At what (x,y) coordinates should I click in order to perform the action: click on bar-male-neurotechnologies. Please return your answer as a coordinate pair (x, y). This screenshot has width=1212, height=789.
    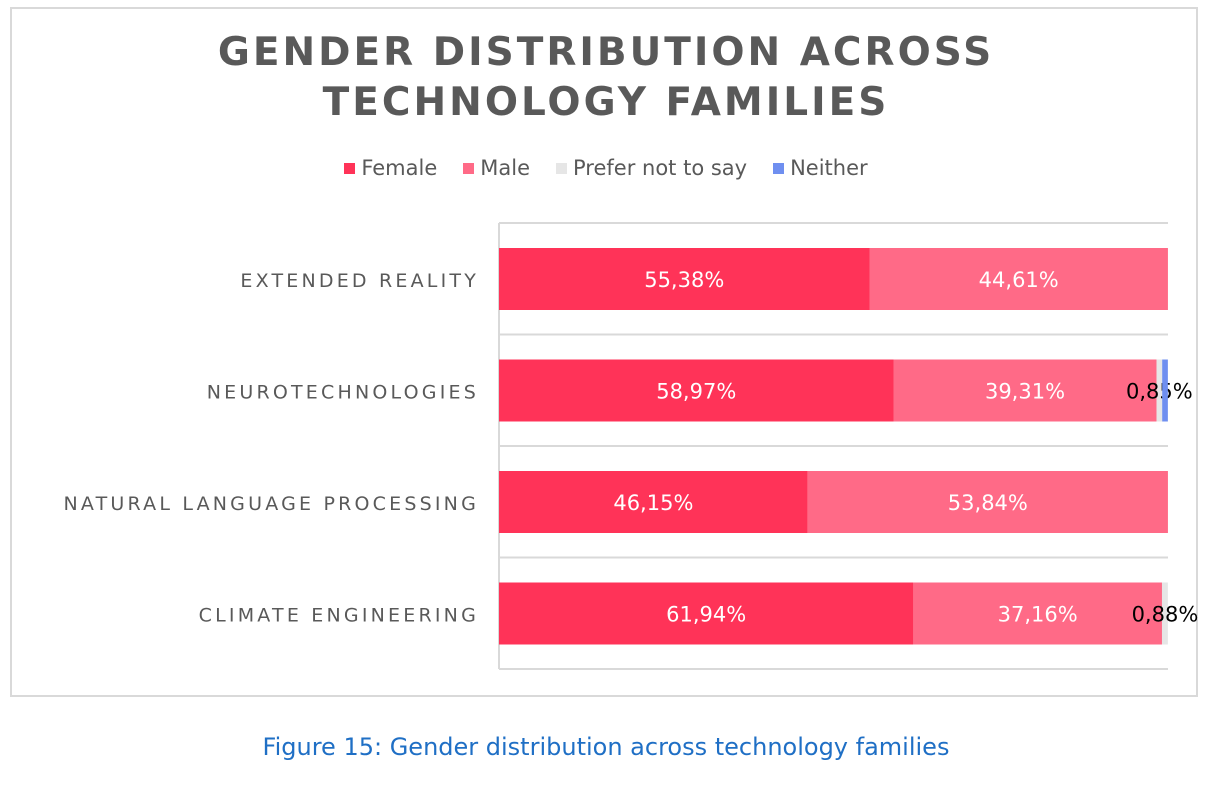
    Looking at the image, I should click on (1025, 390).